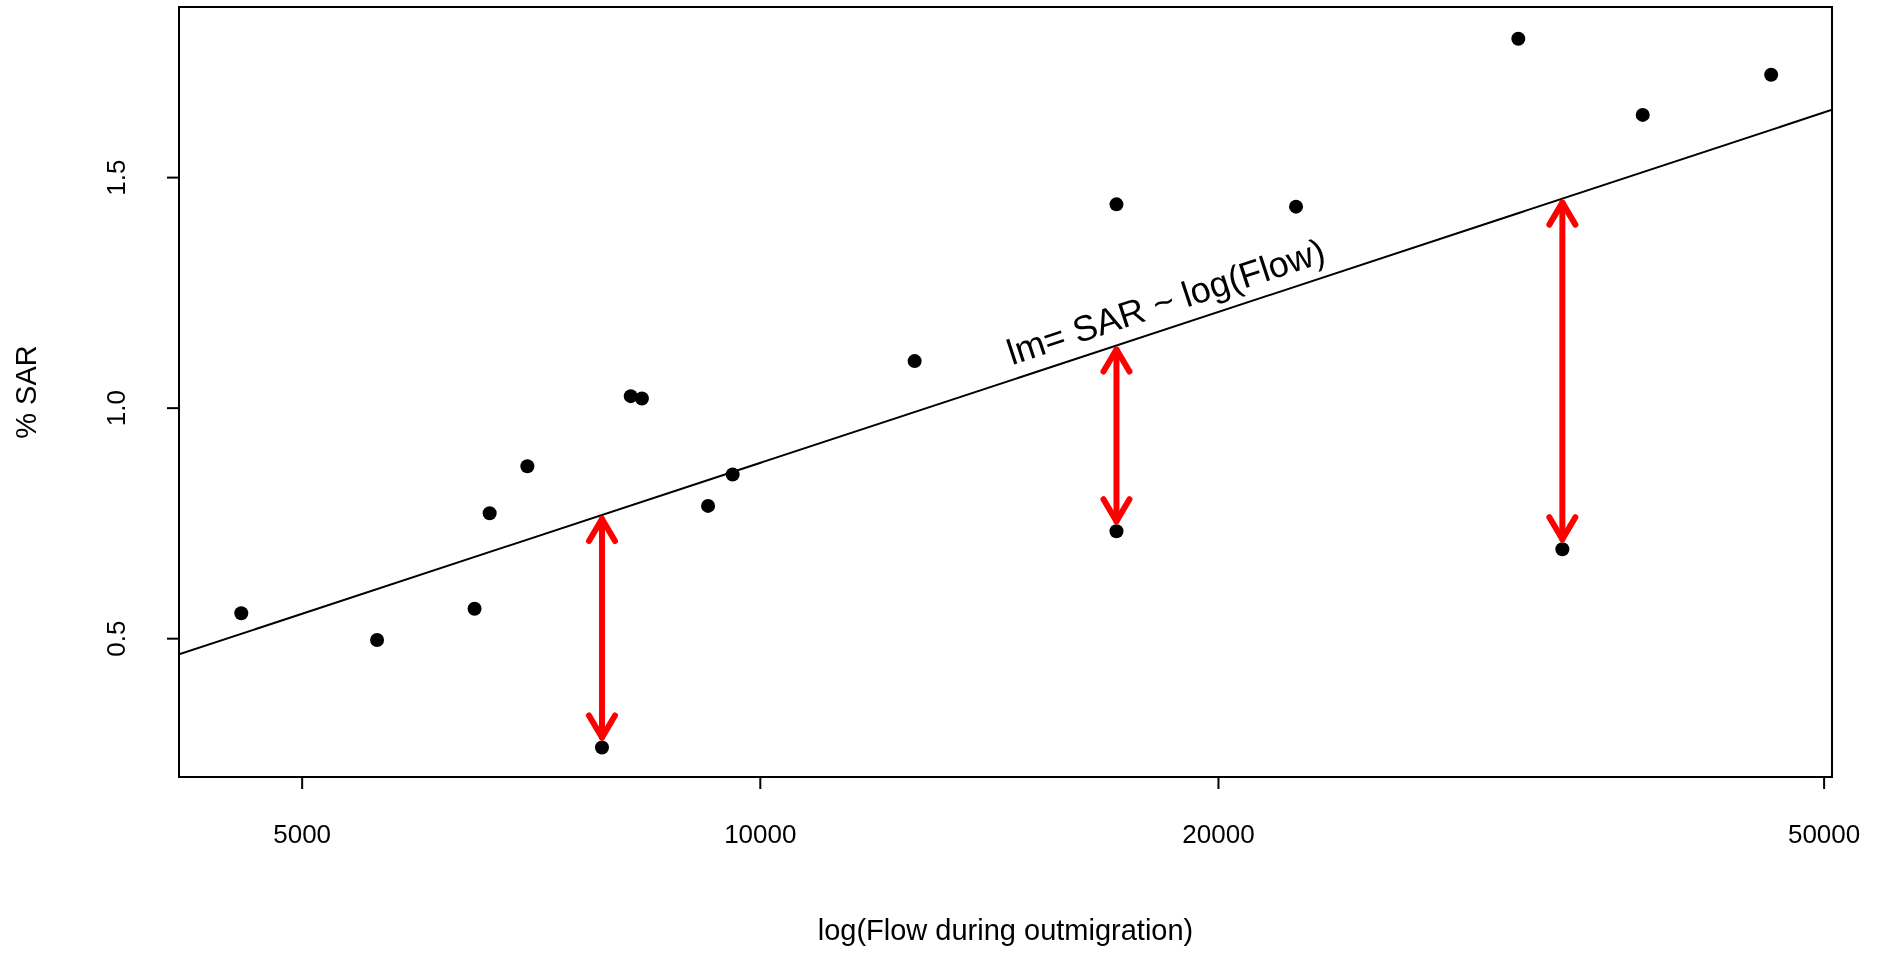 Image resolution: width=1900 pixels, height=954 pixels. Describe the element at coordinates (116, 638) in the screenshot. I see `y-tick-label: 0.5` at that location.